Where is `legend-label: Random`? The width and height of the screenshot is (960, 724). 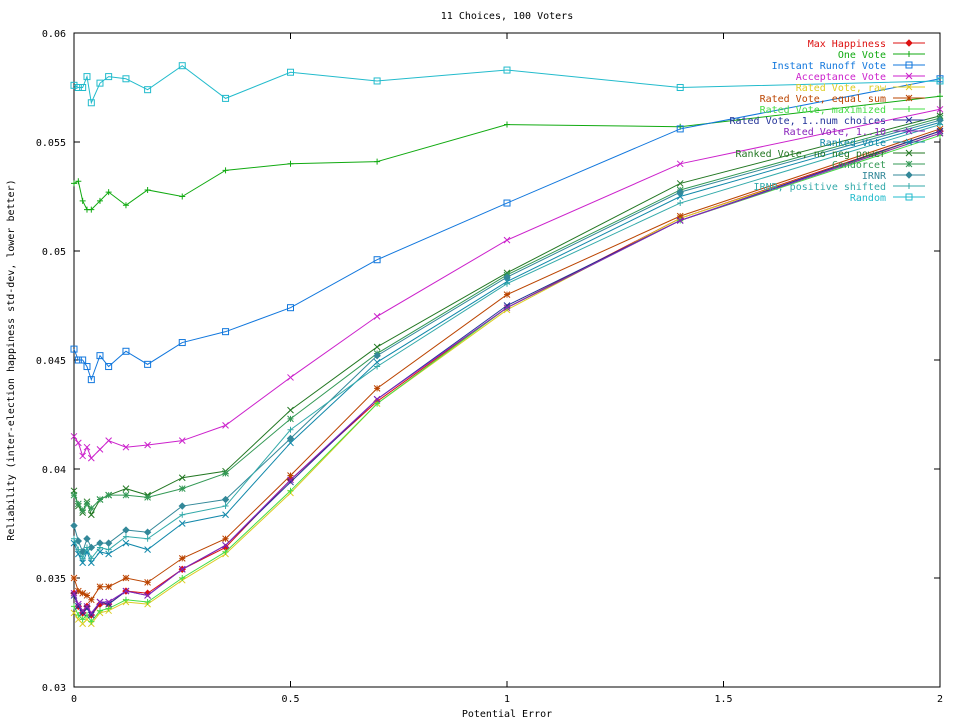
legend-label: Random is located at coordinates (868, 198).